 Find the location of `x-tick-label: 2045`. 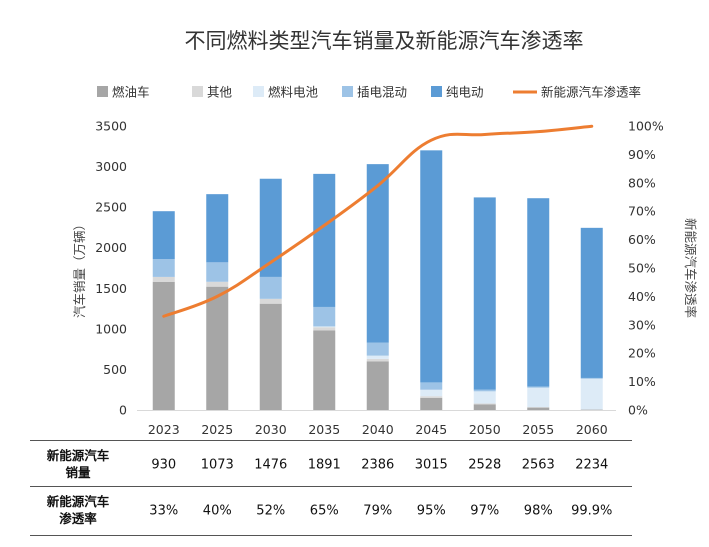

x-tick-label: 2045 is located at coordinates (431, 429).